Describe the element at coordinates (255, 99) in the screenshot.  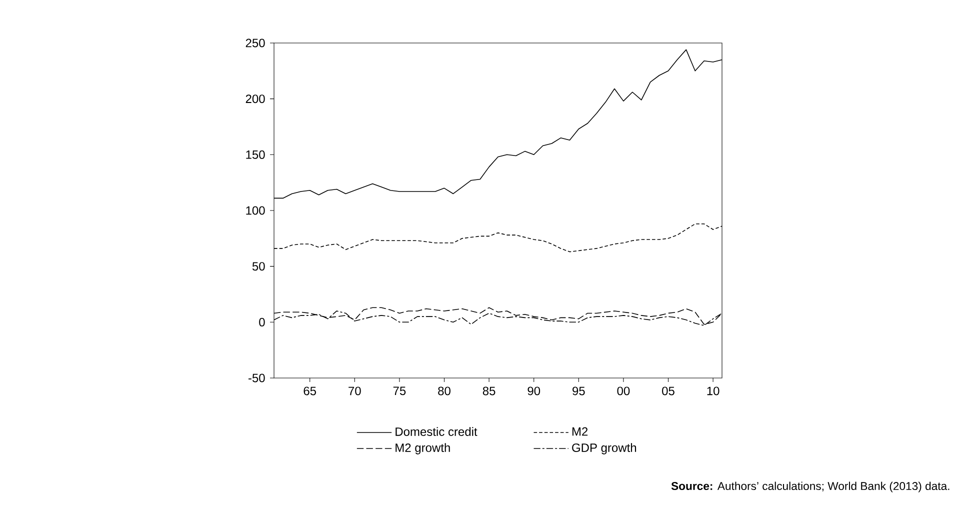
I see `y-tick-label: 200` at that location.